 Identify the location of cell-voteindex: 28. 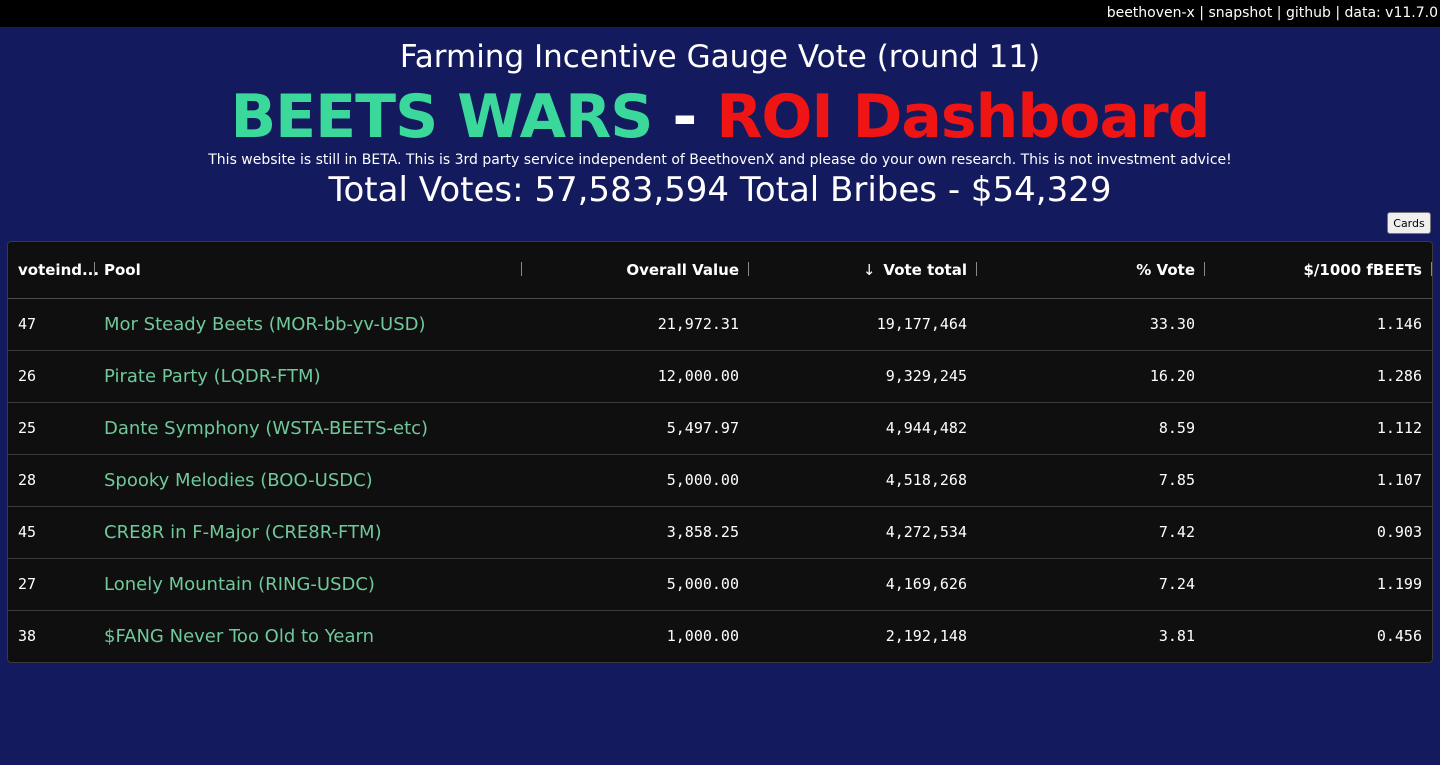
(27, 480).